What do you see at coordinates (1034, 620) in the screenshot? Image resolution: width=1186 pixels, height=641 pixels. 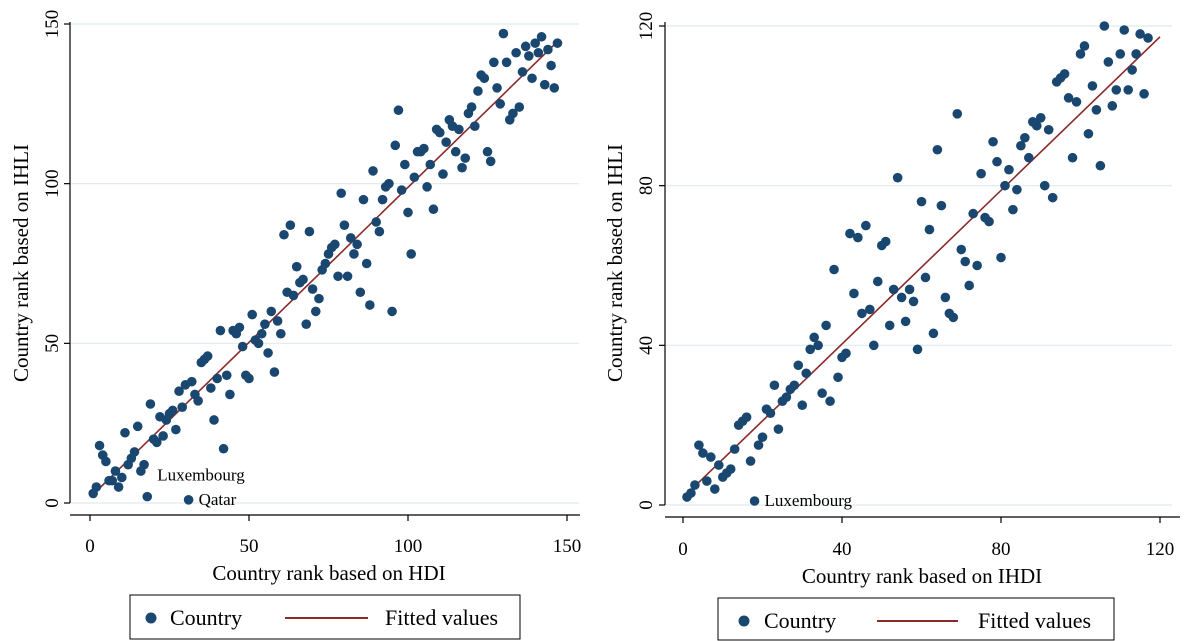 I see `legend-fitted-label: Fitted values` at bounding box center [1034, 620].